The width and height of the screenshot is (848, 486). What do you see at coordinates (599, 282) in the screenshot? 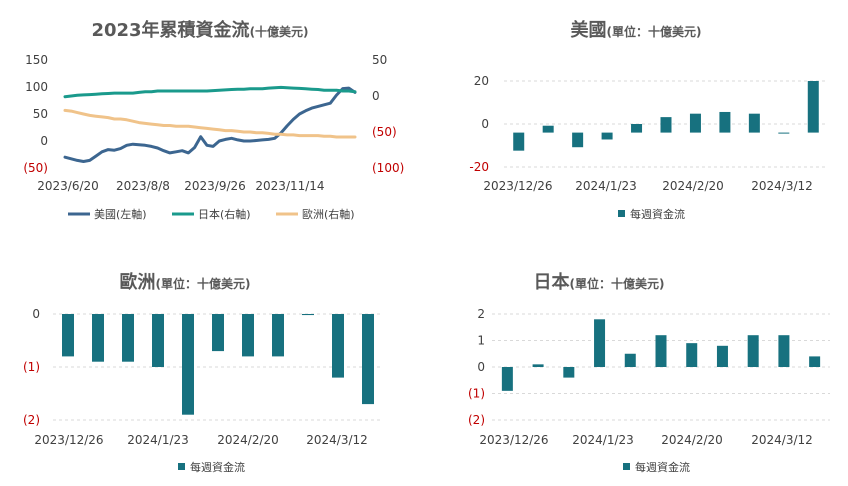
I see `japan-flow-title: 日本(單位：十億美元)` at bounding box center [599, 282].